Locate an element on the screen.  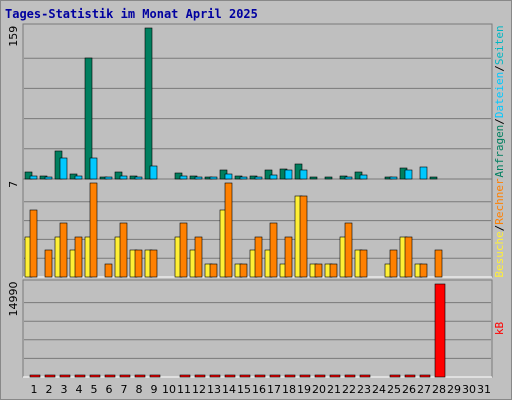
x-tick-label: 25 is located at coordinates (394, 389).